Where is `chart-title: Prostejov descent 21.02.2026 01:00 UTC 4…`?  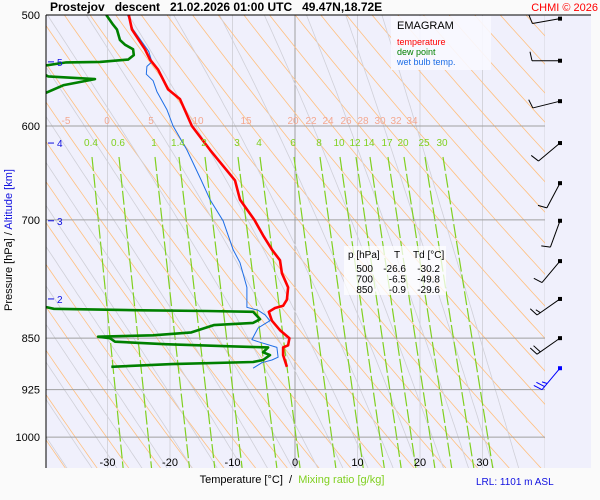
chart-title: Prostejov descent 21.02.2026 01:00 UTC 4… is located at coordinates (216, 7).